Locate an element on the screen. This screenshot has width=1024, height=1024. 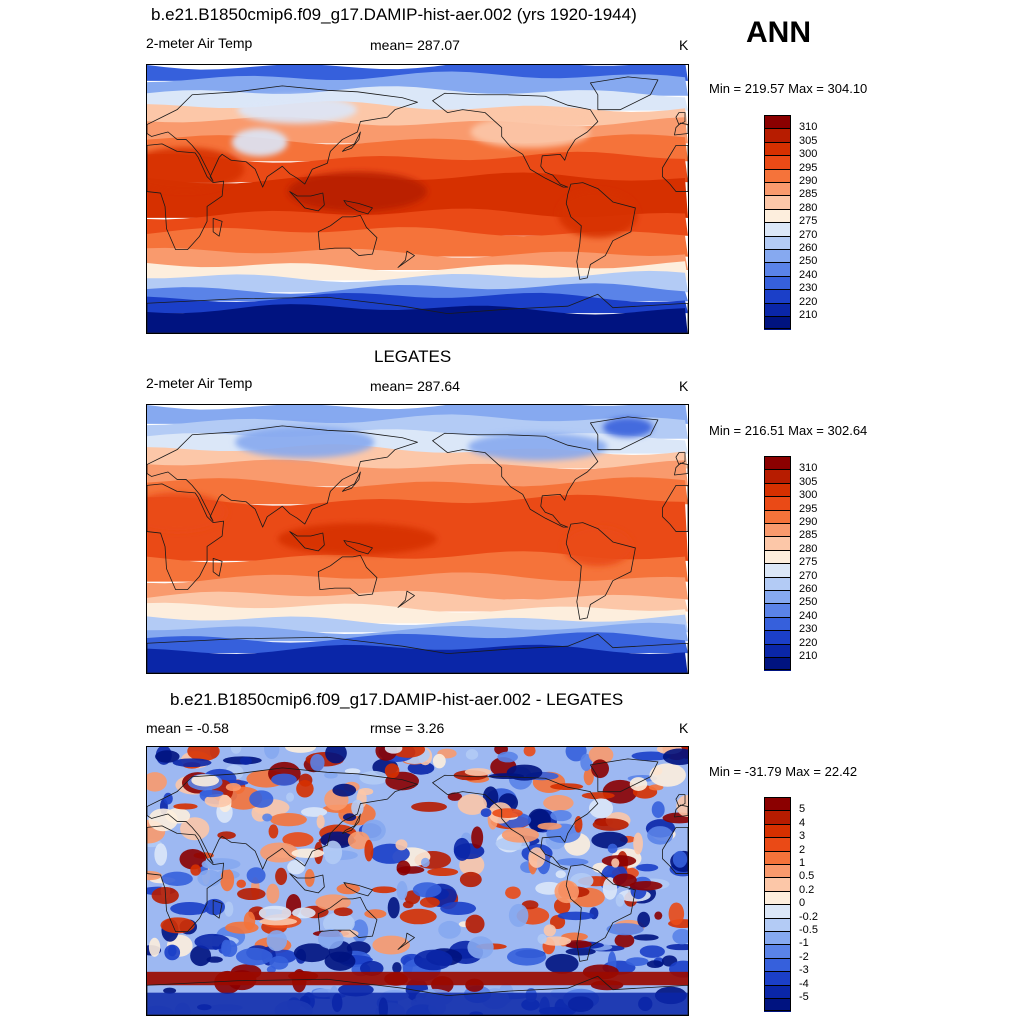
panel-2-map is located at coordinates (417, 539).